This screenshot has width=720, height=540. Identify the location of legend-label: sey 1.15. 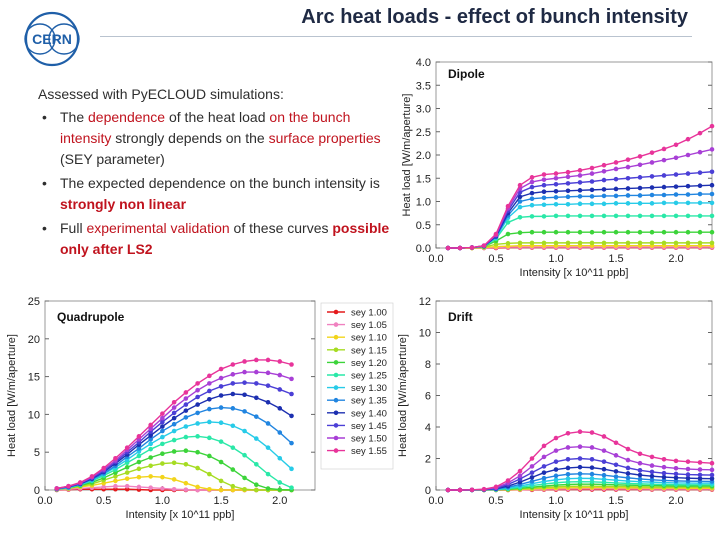
(369, 350).